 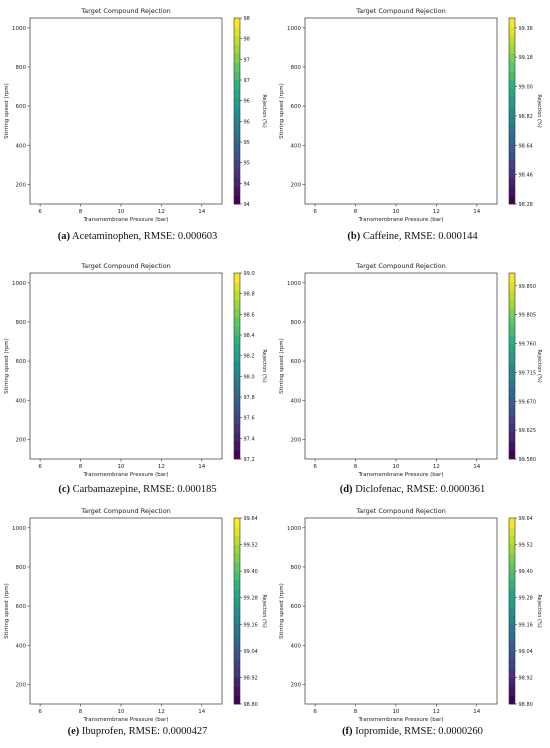 What do you see at coordinates (161, 467) in the screenshot?
I see `x-tick-label: 12` at bounding box center [161, 467].